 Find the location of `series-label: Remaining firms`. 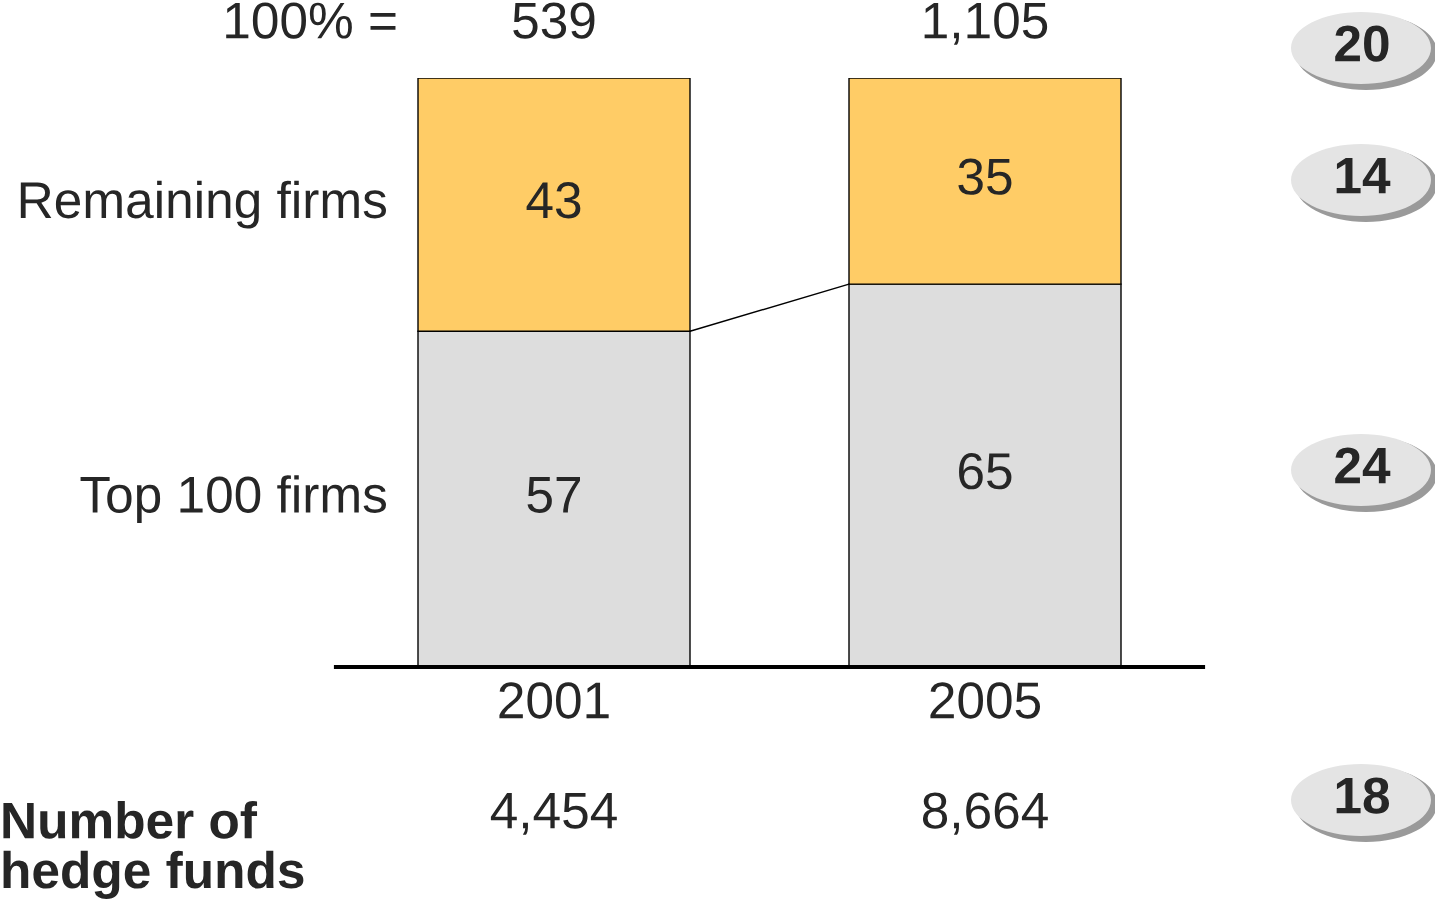

series-label: Remaining firms is located at coordinates (203, 204).